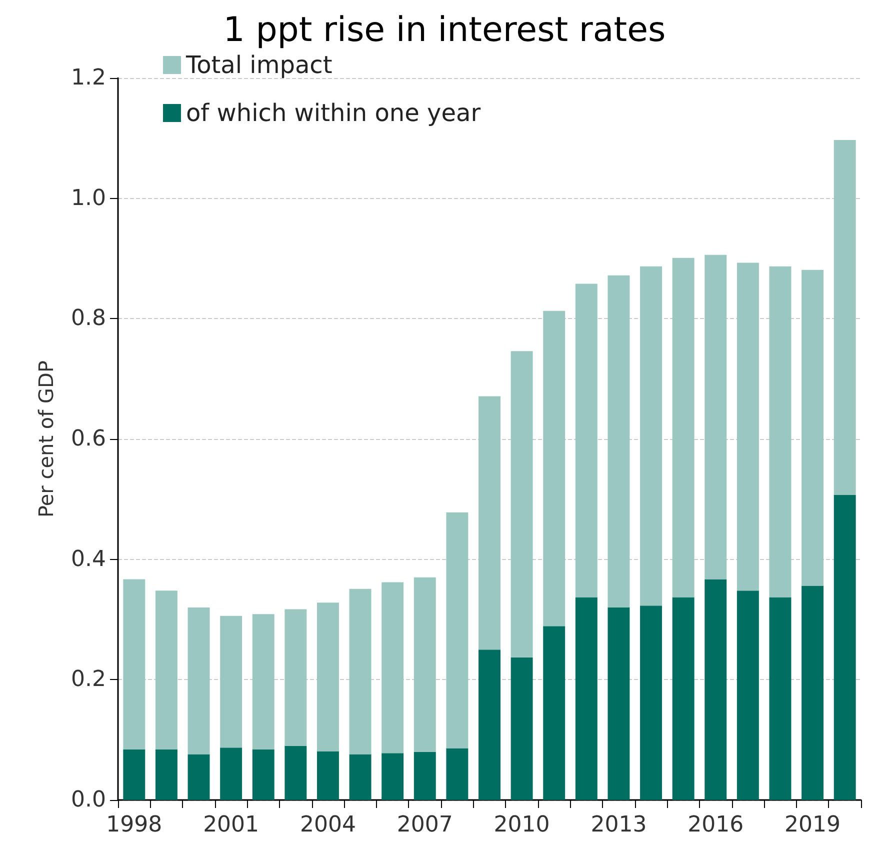 This screenshot has width=889, height=863. What do you see at coordinates (88, 439) in the screenshot?
I see `y-tick-label: 0.6` at bounding box center [88, 439].